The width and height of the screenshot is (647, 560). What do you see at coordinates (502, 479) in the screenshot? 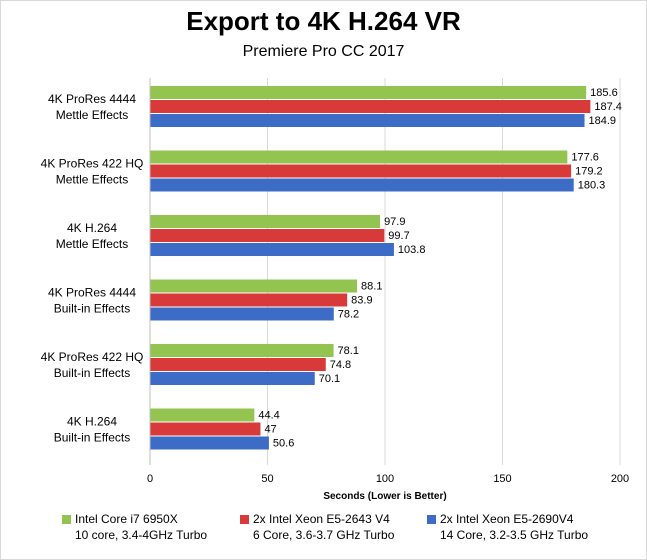
I see `x-tick-label-3: 150` at bounding box center [502, 479].